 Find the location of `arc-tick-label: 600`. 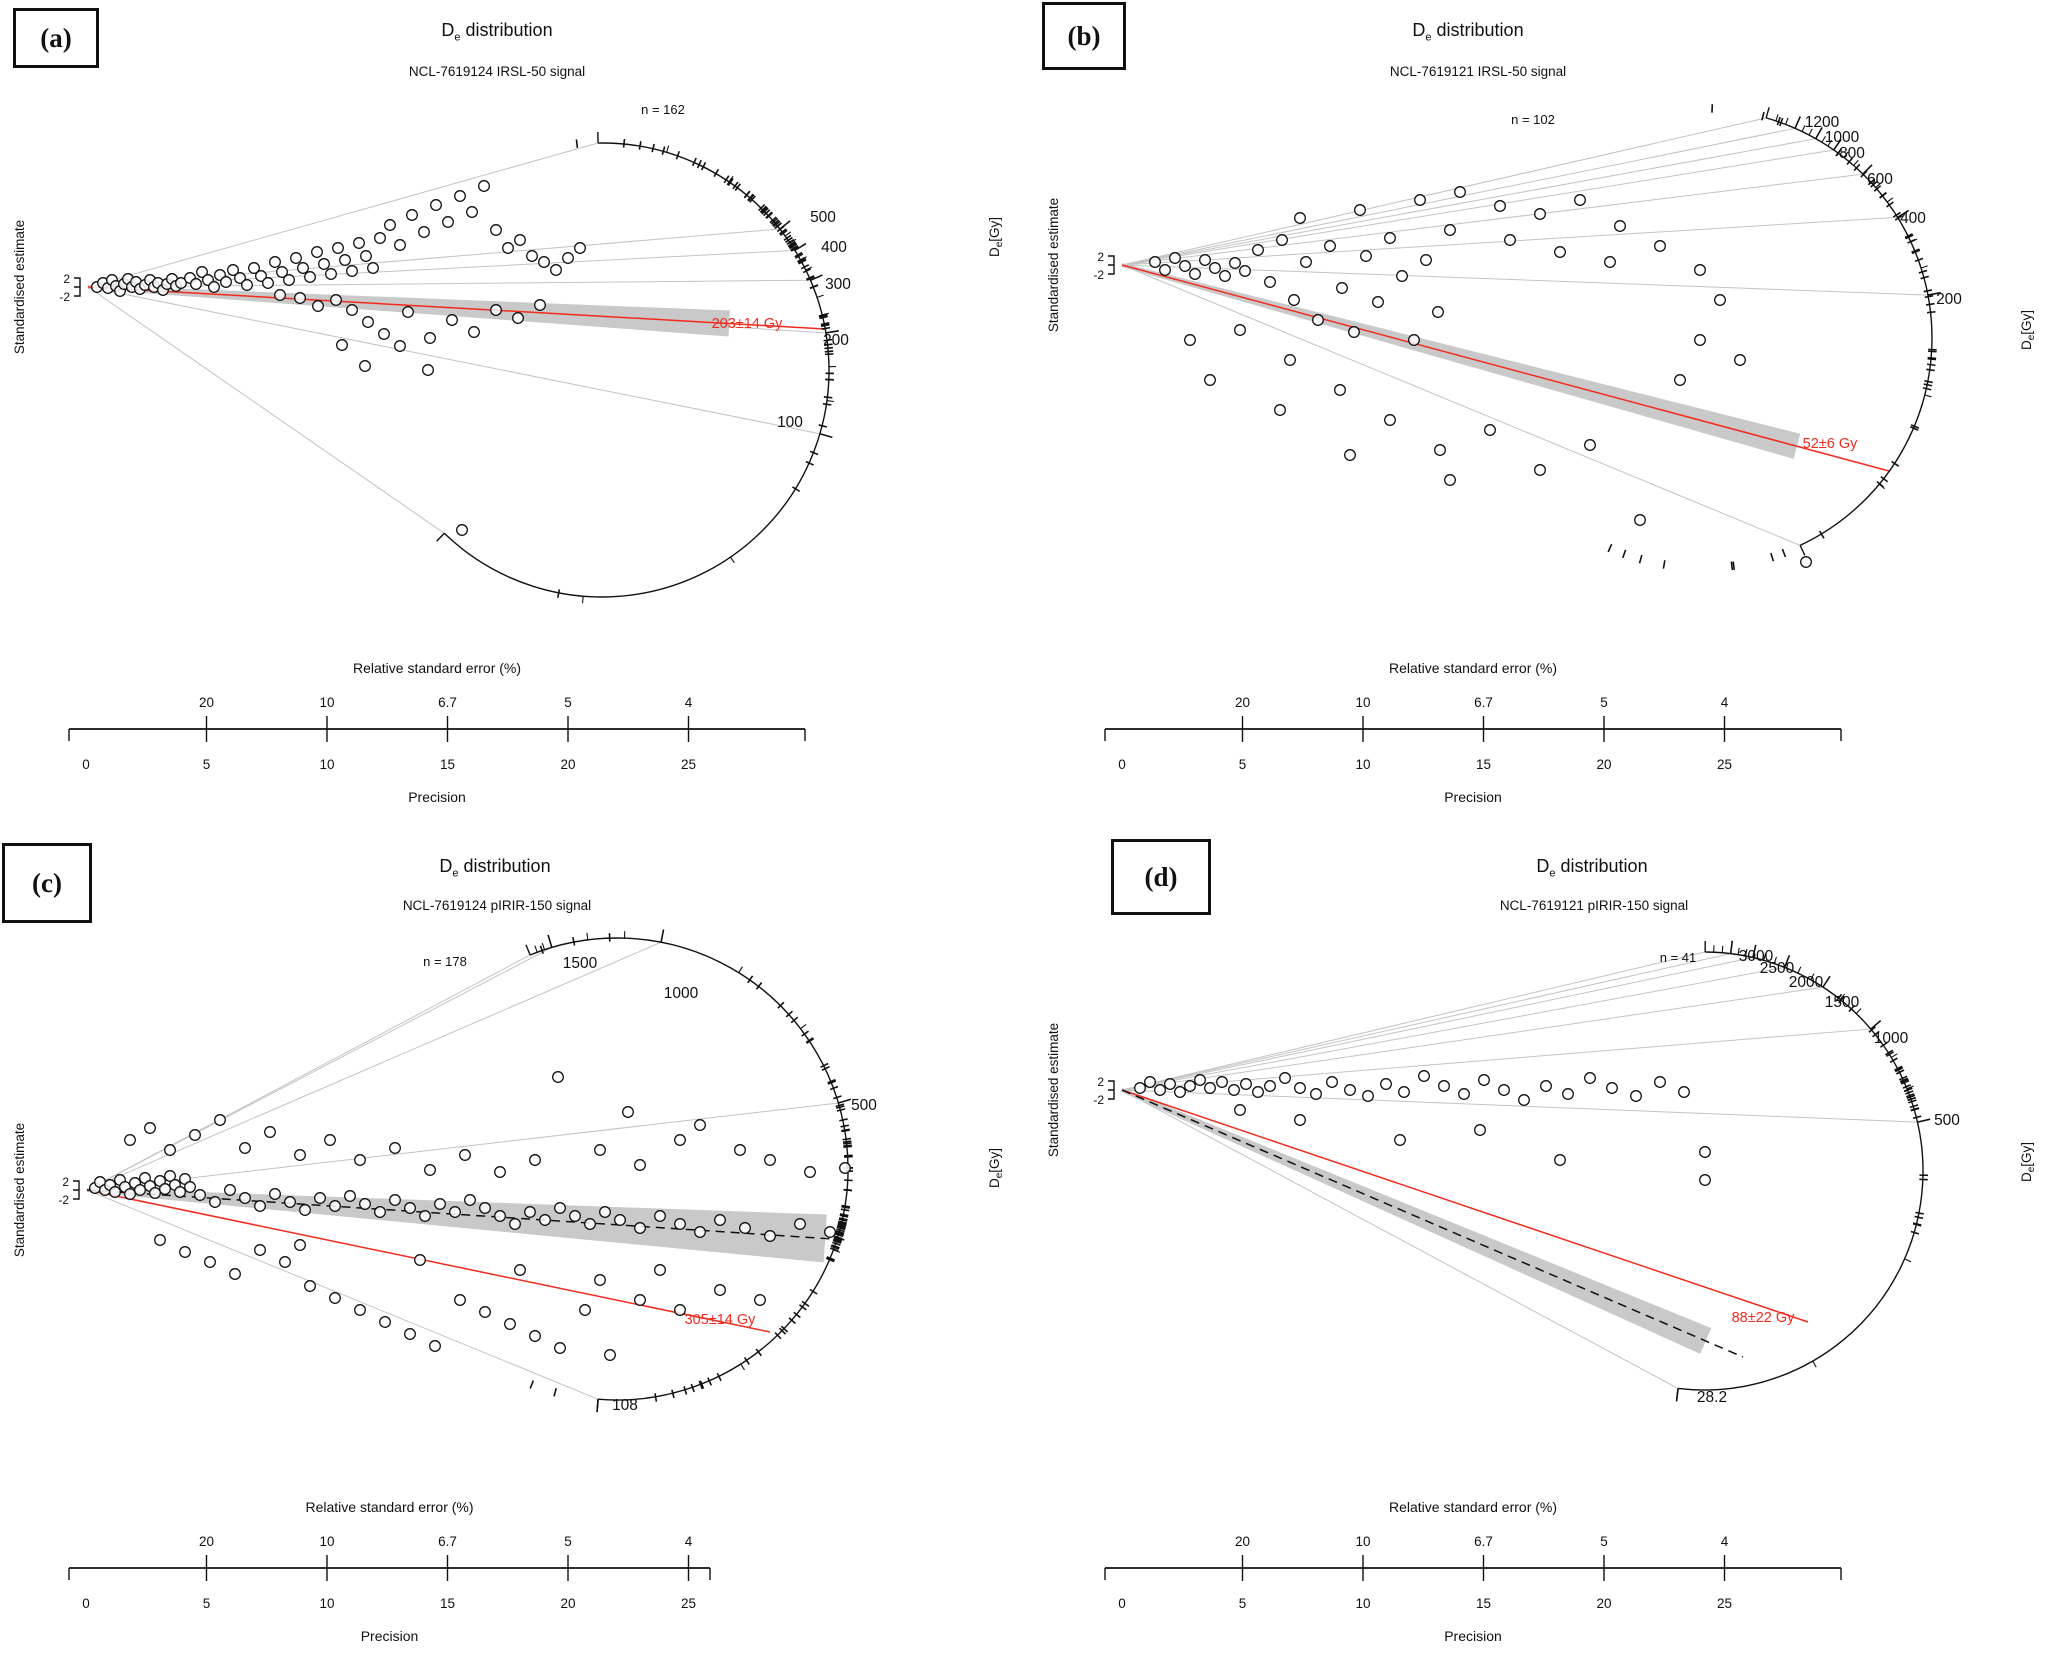

arc-tick-label: 600 is located at coordinates (1880, 179).